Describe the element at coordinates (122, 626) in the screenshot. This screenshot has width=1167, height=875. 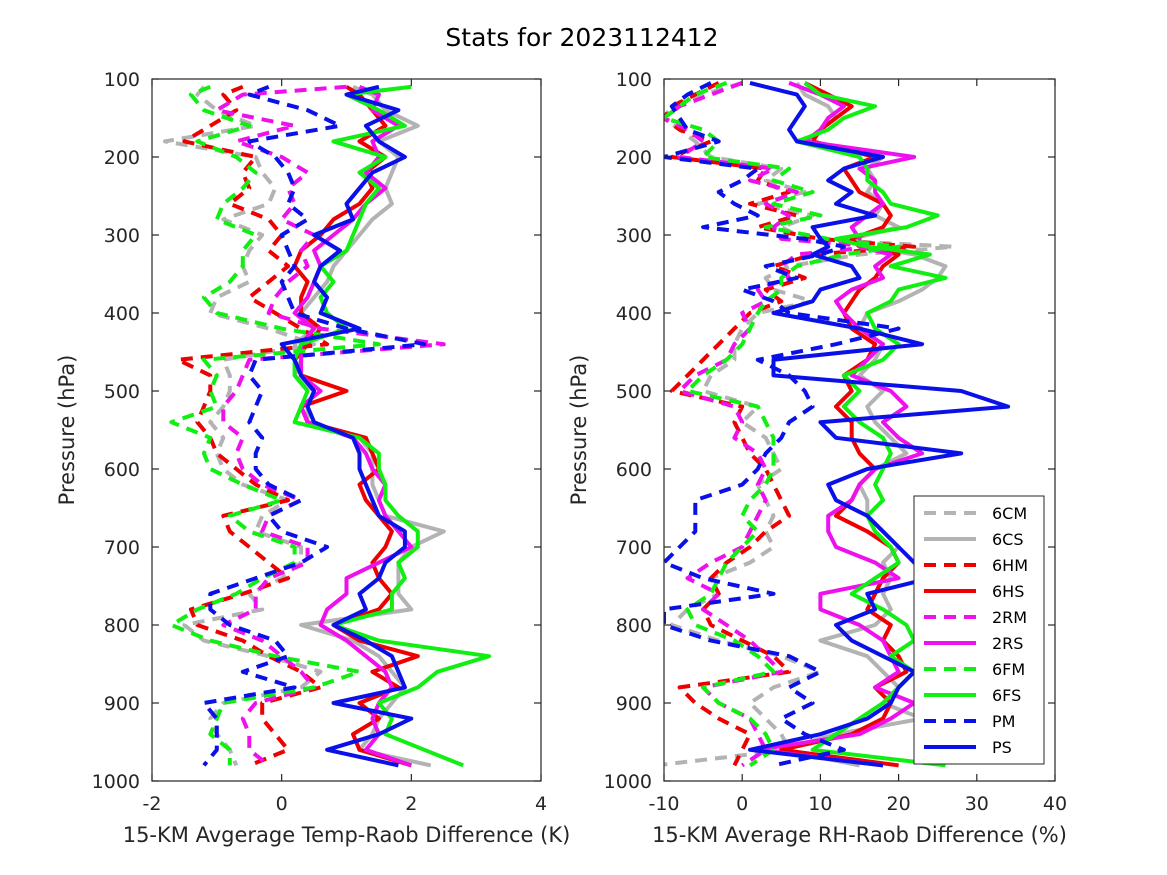
I see `temp-y-tick-label: 800` at that location.